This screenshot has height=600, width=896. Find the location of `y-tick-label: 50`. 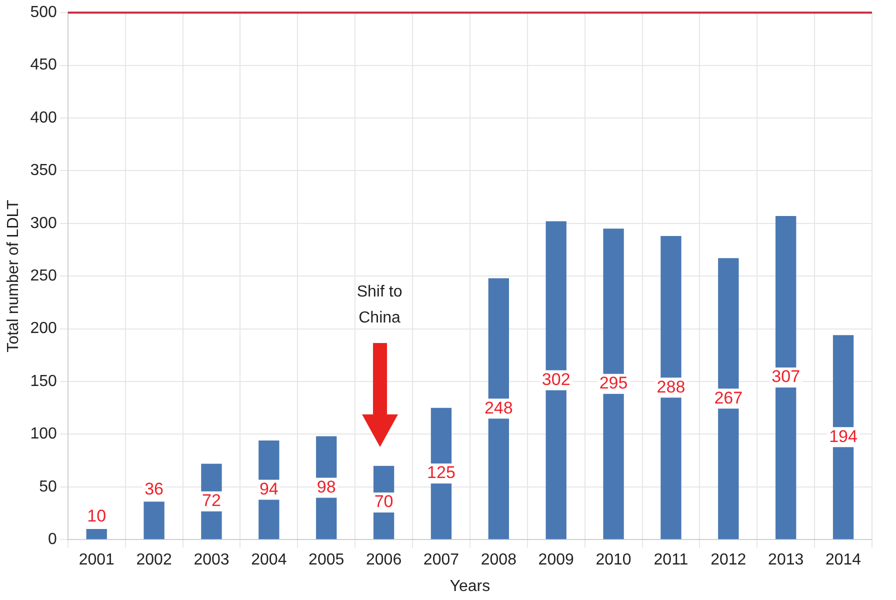

y-tick-label: 50 is located at coordinates (48, 487).